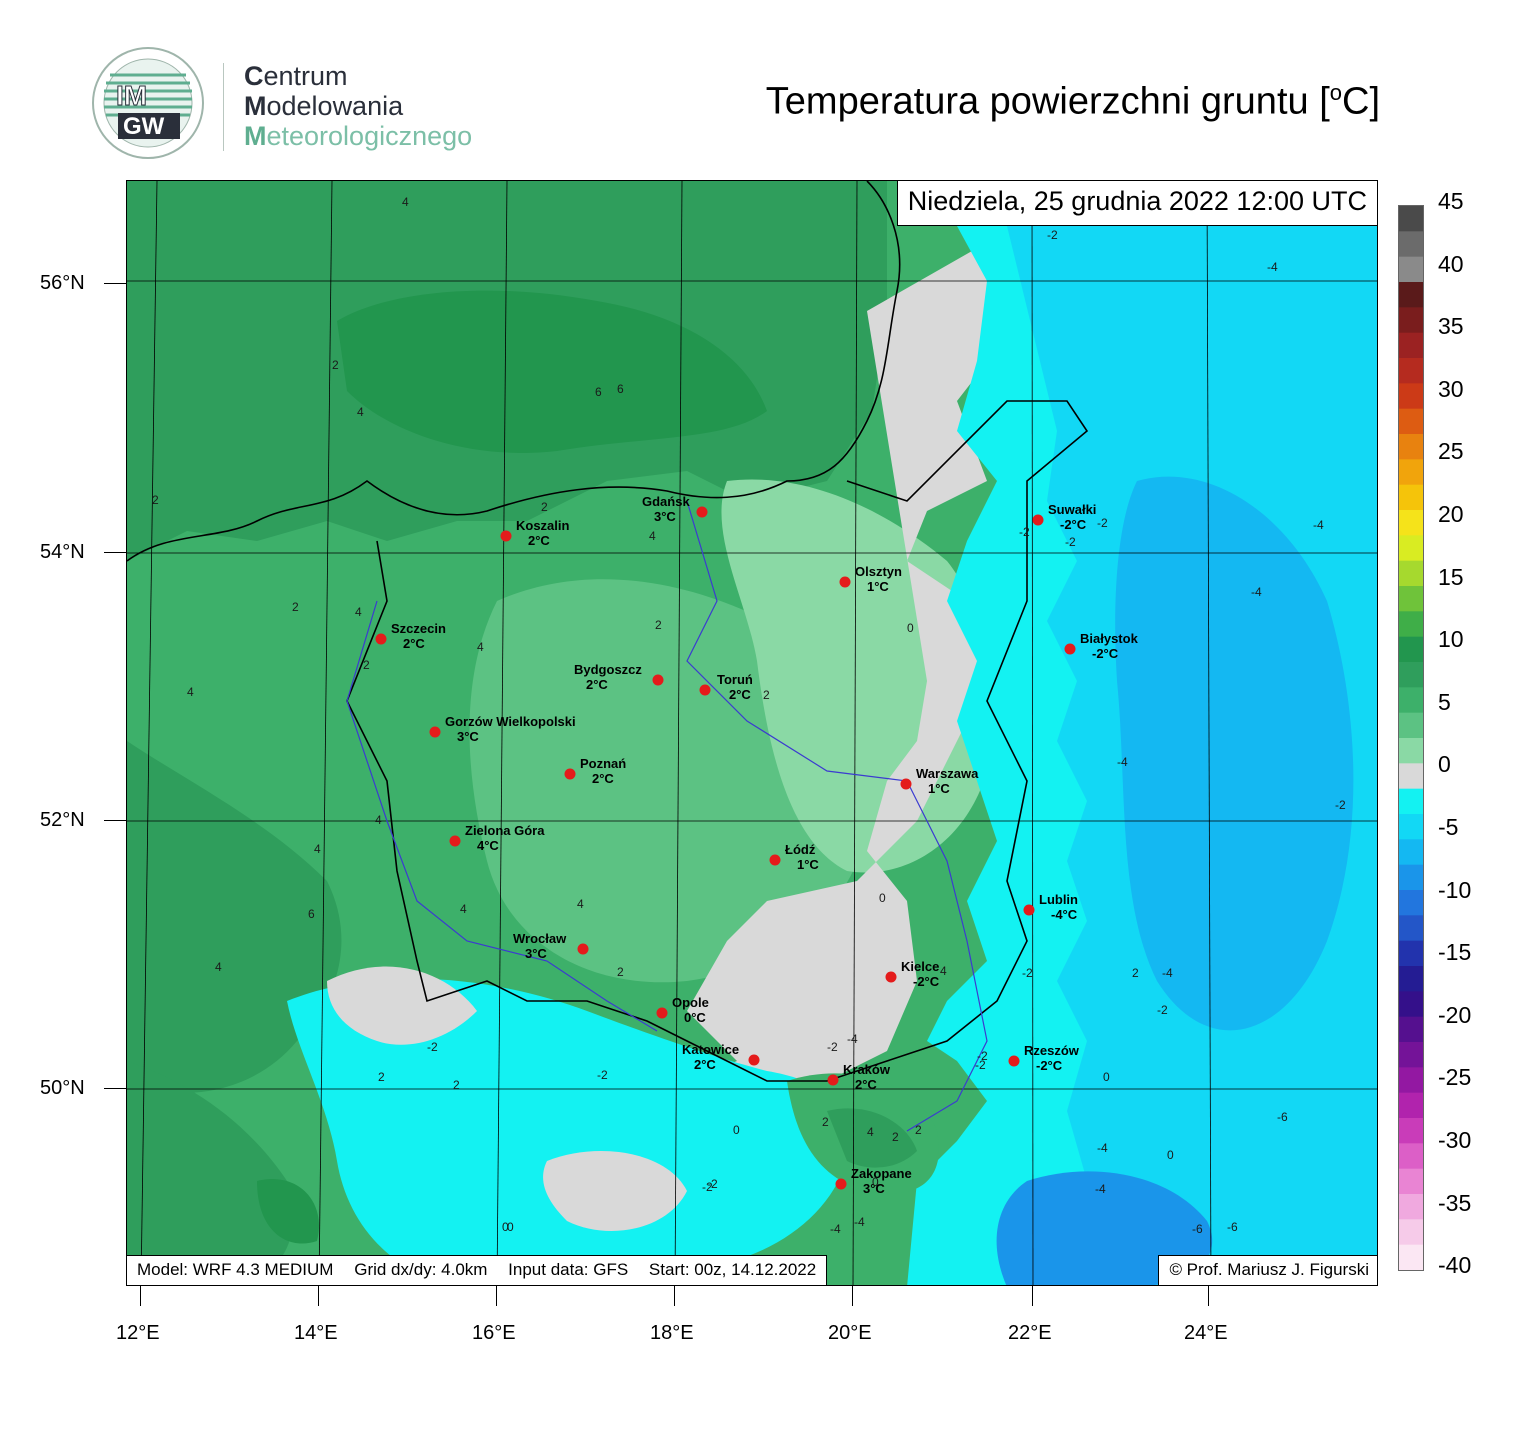 The height and width of the screenshot is (1440, 1530). What do you see at coordinates (666, 501) in the screenshot?
I see `city-name: Gdańsk` at bounding box center [666, 501].